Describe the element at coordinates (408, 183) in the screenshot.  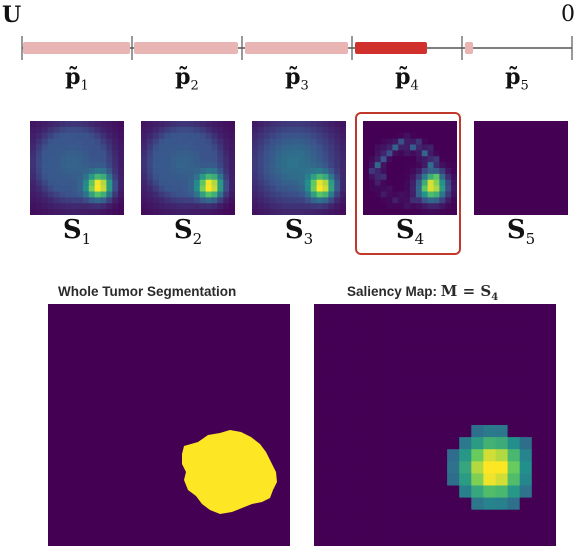
I see `selected-map-highlight-box` at that location.